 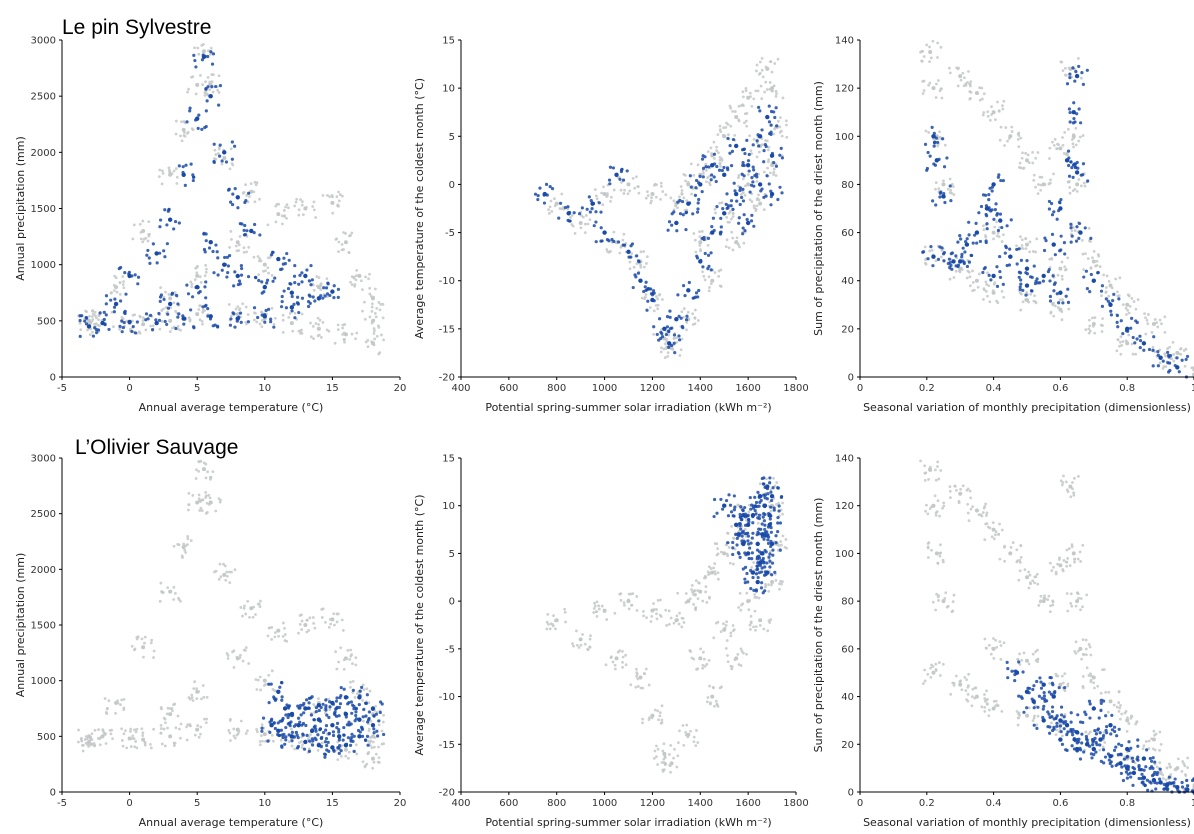 I want to click on y-axis-title: Annual precipitation (mm), so click(x=20, y=625).